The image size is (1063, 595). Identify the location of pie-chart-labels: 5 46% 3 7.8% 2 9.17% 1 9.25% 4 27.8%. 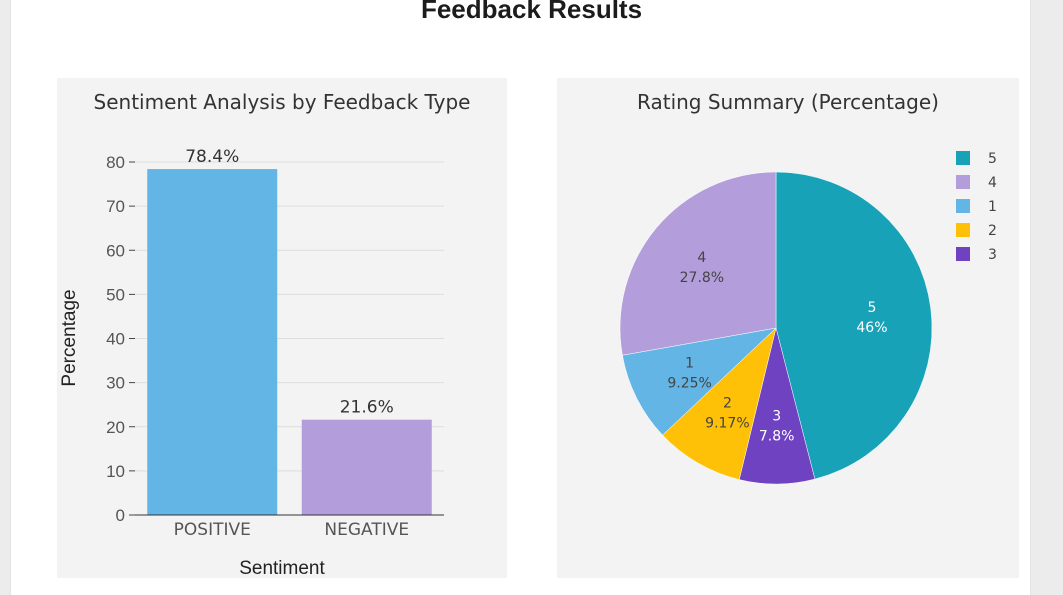
(777, 347).